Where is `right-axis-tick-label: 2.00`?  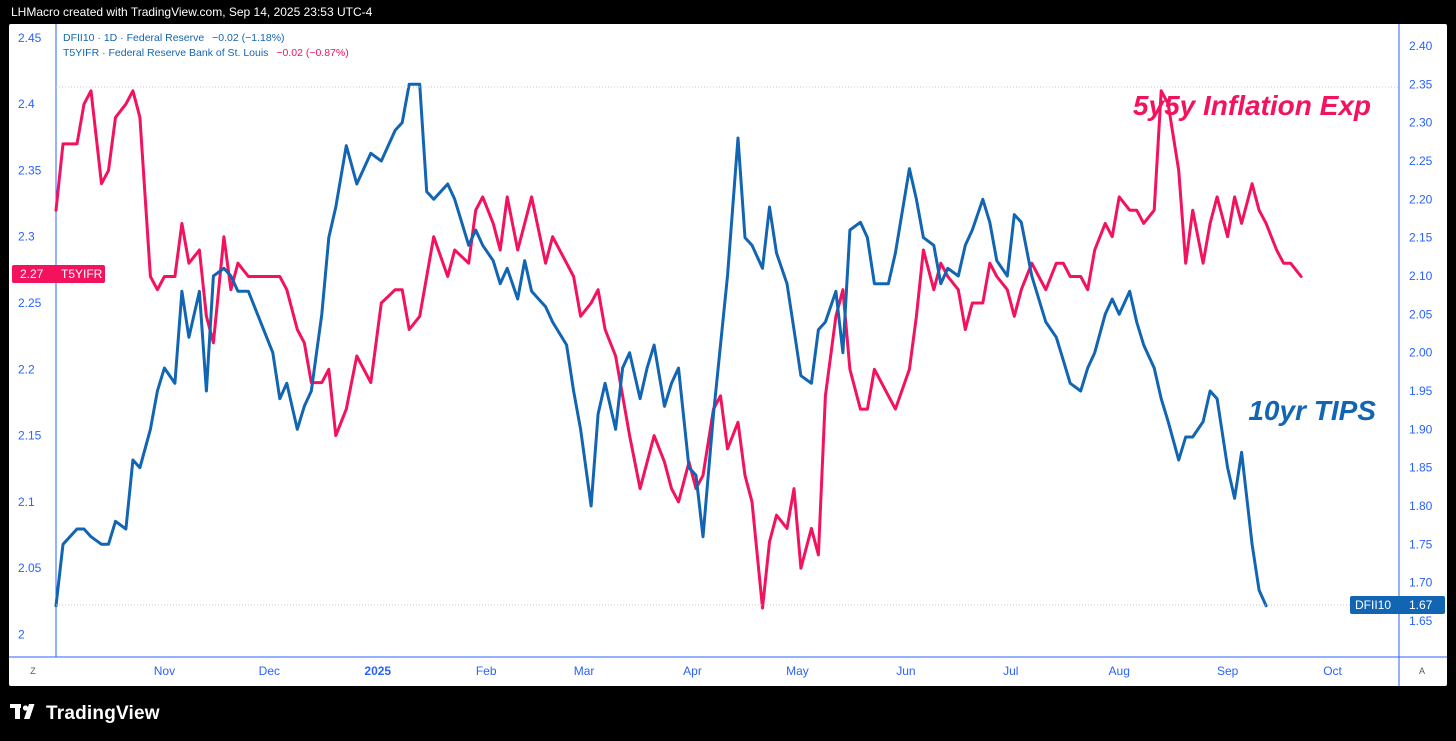 right-axis-tick-label: 2.00 is located at coordinates (1421, 353).